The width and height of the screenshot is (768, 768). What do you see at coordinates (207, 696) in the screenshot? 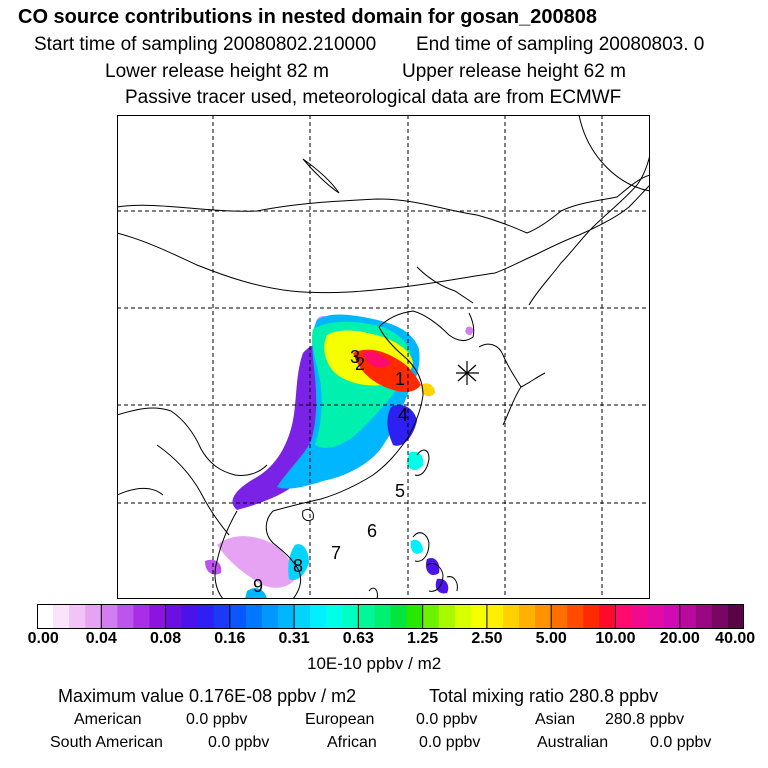
I see `maximum-value: Maximum value 0.176E-08 ppbv / m2` at bounding box center [207, 696].